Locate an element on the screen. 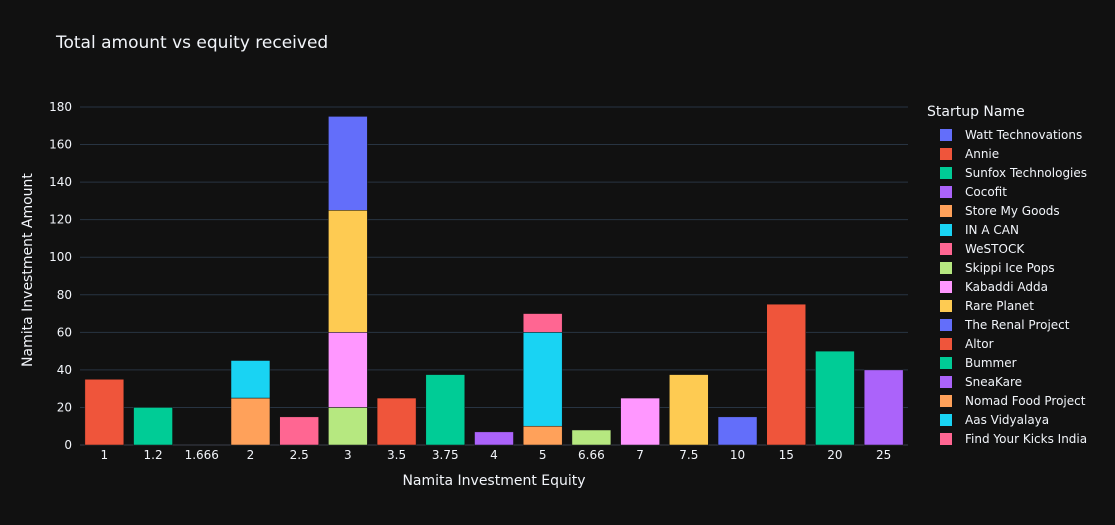  x-tick-label: 4 is located at coordinates (494, 455).